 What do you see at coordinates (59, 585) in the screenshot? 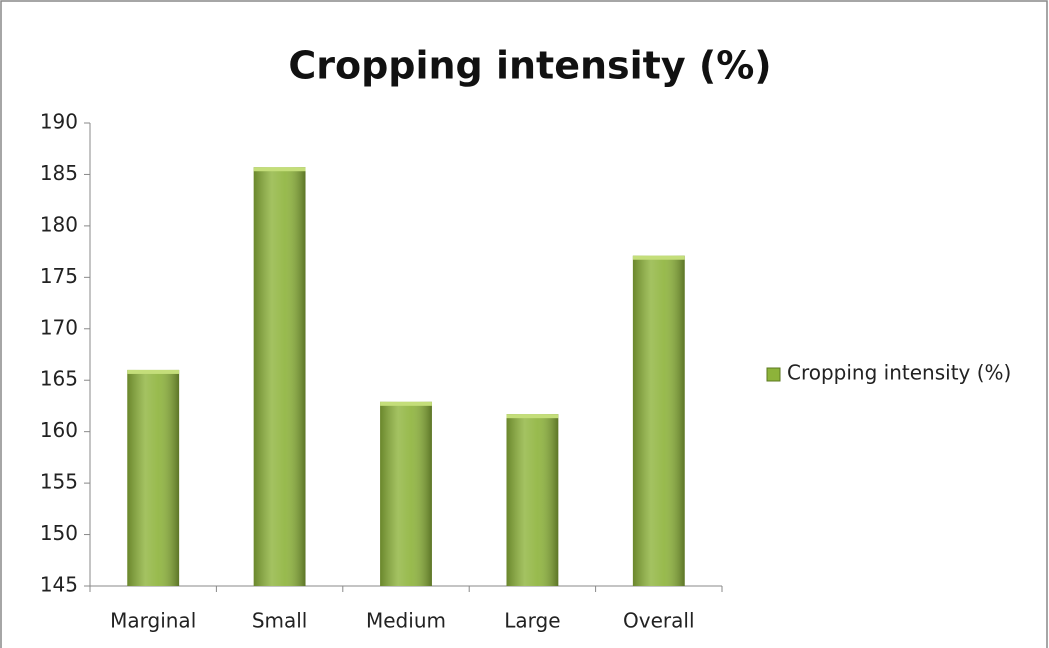
I see `y-tick-label: 145` at bounding box center [59, 585].